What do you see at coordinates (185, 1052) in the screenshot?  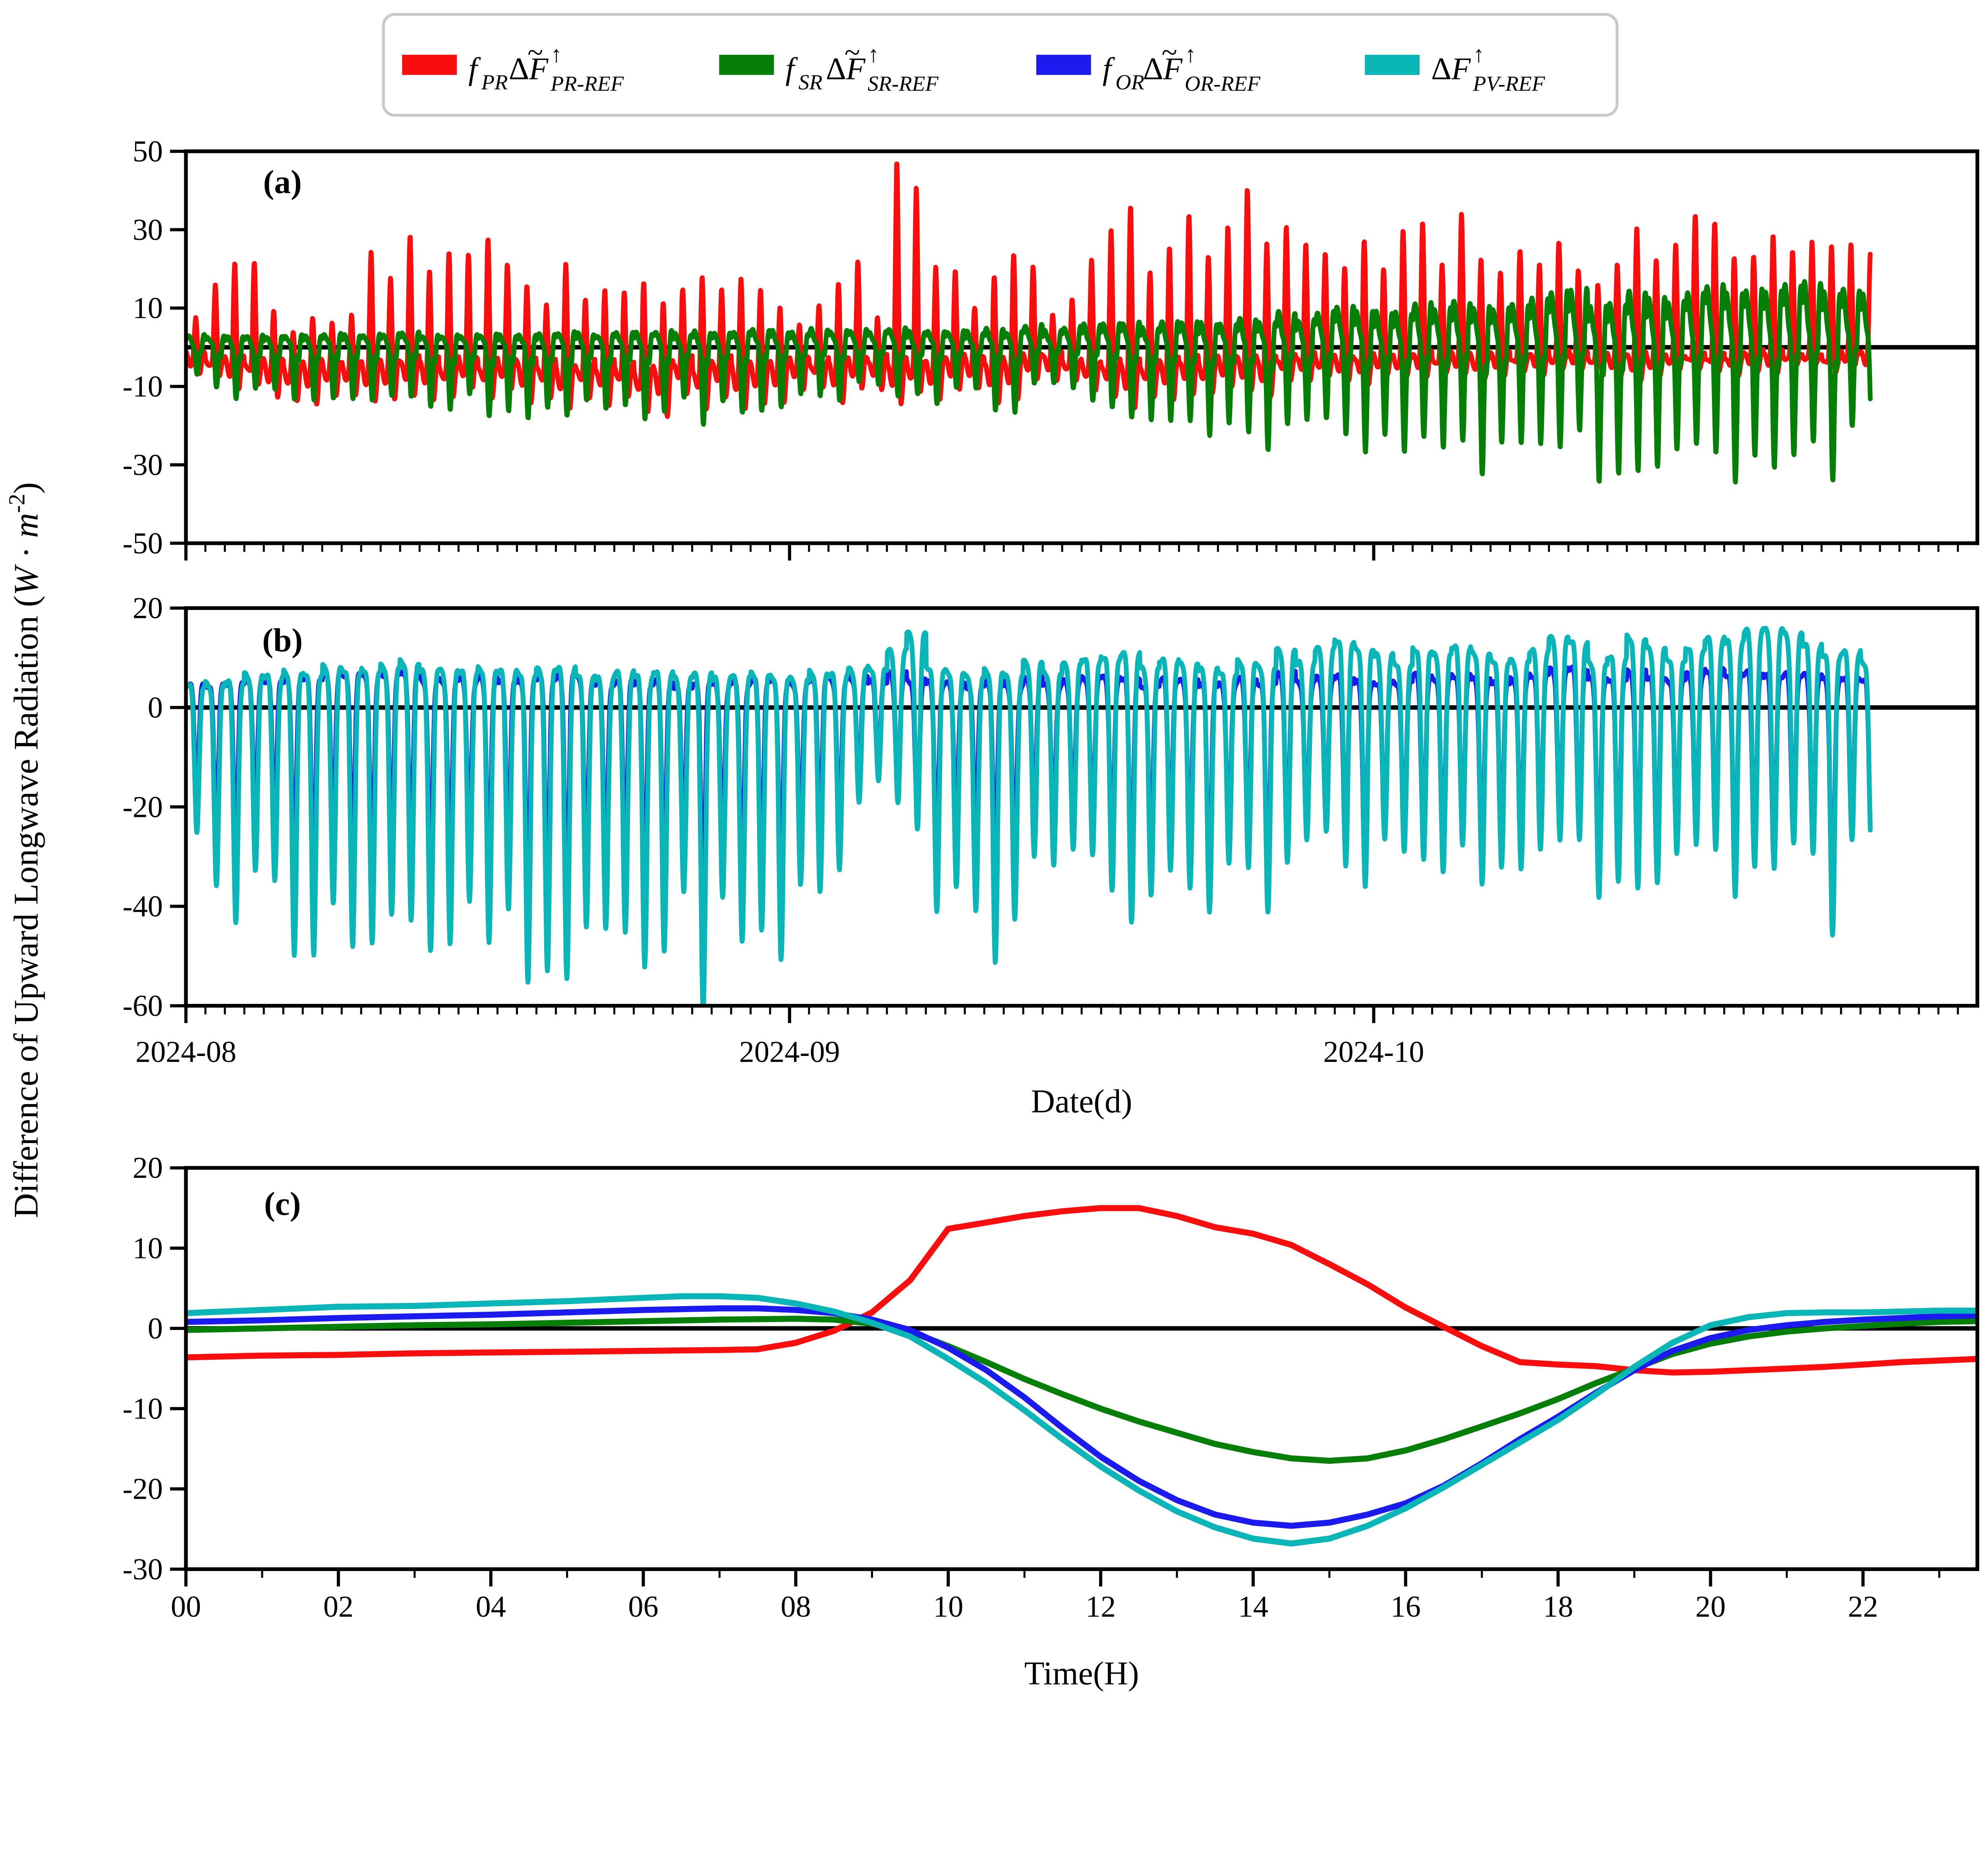 I see `x-tick-label: 2024-08` at bounding box center [185, 1052].